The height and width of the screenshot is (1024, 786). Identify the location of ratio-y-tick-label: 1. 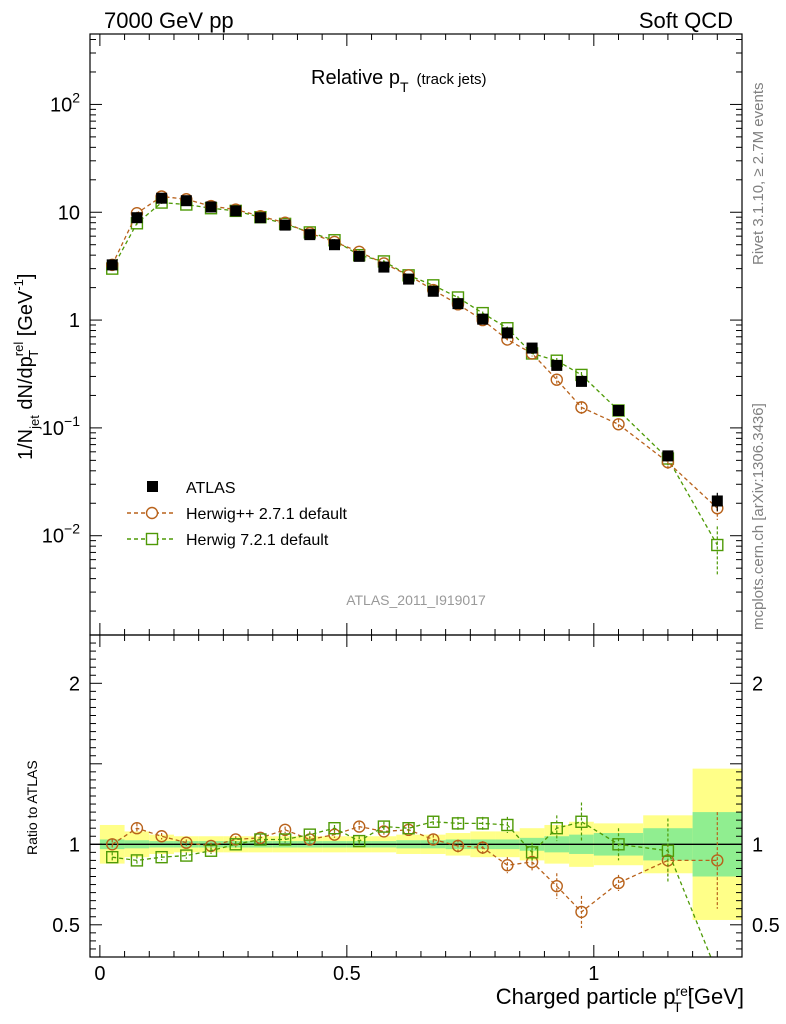
(74, 845).